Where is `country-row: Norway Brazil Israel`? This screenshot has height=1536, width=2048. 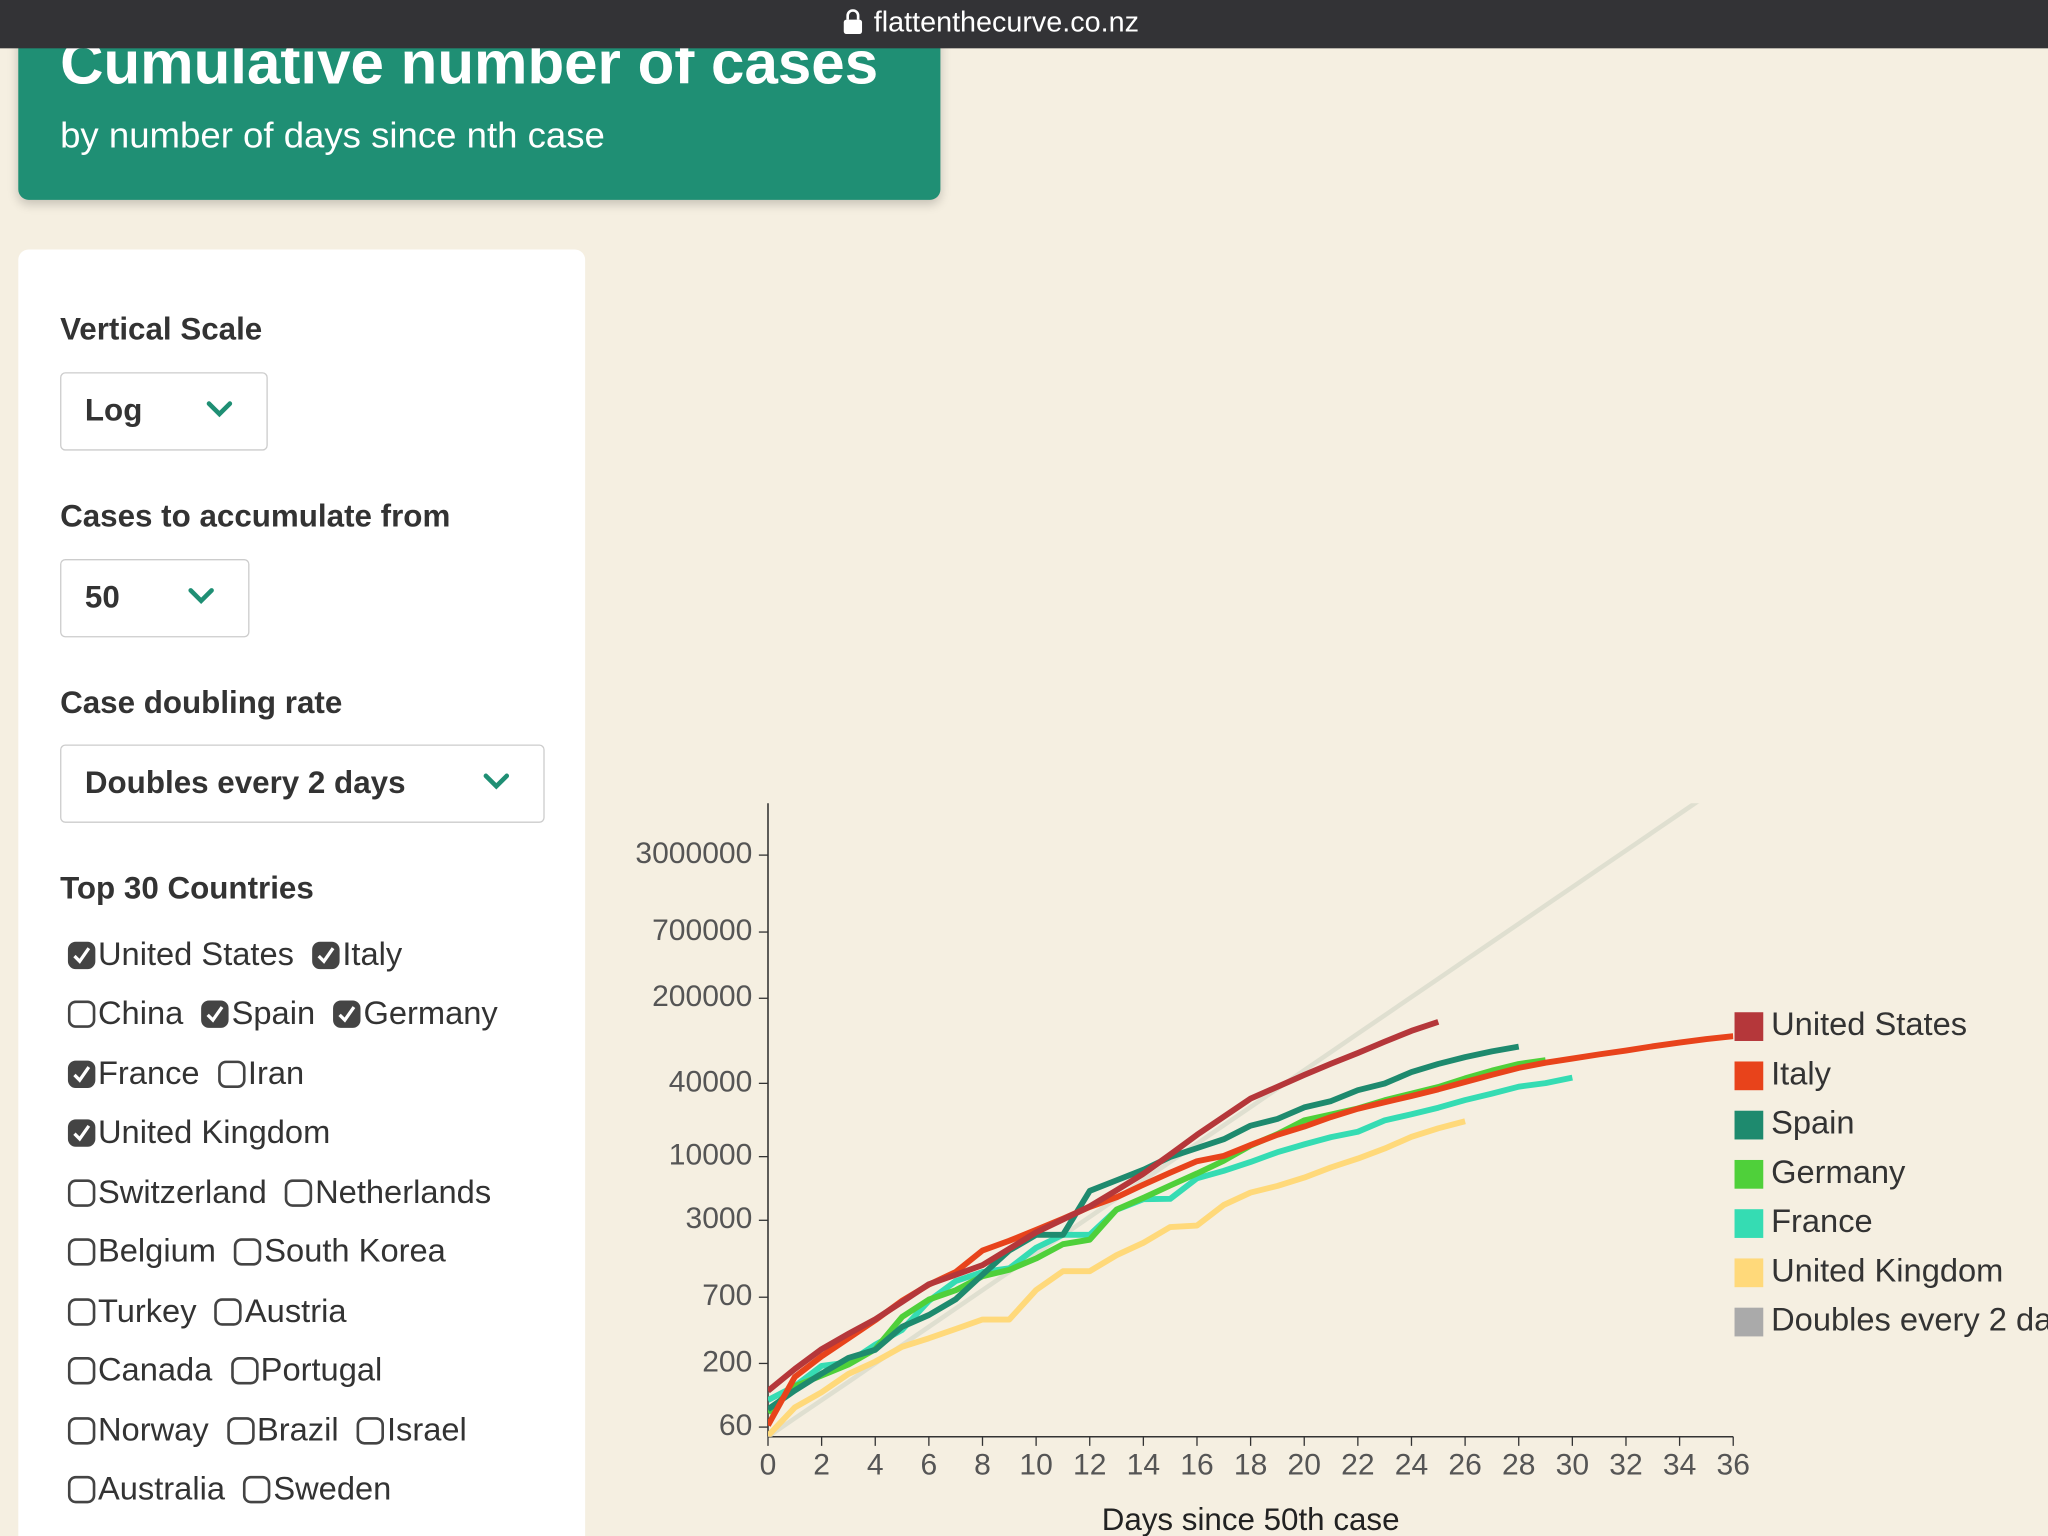 country-row: Norway Brazil Israel is located at coordinates (276, 1430).